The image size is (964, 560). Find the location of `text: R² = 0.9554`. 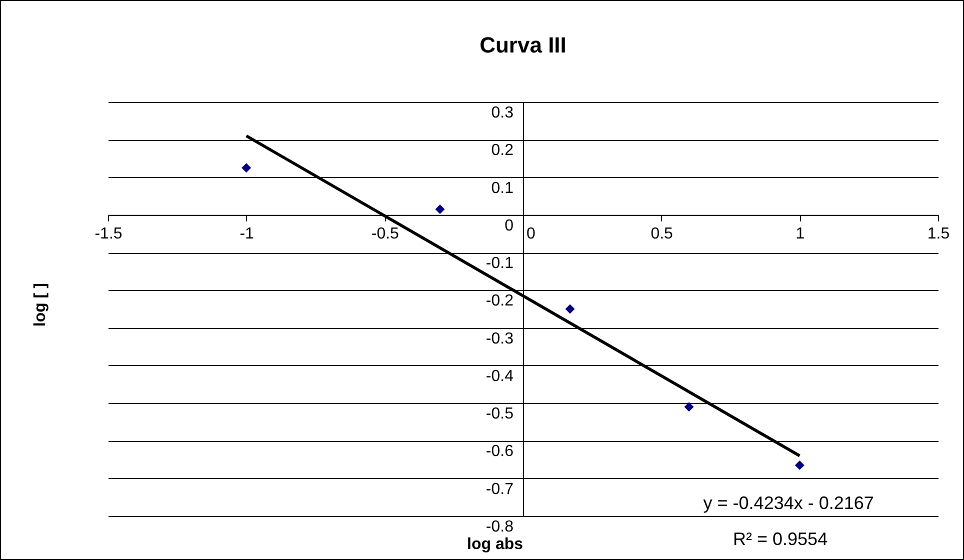

text: R² = 0.9554 is located at coordinates (780, 539).